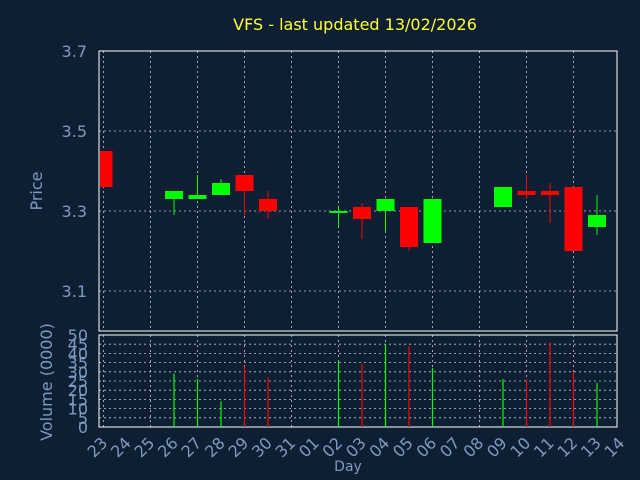 Image resolution: width=640 pixels, height=480 pixels. I want to click on price-tick-label: 3.1, so click(74, 291).